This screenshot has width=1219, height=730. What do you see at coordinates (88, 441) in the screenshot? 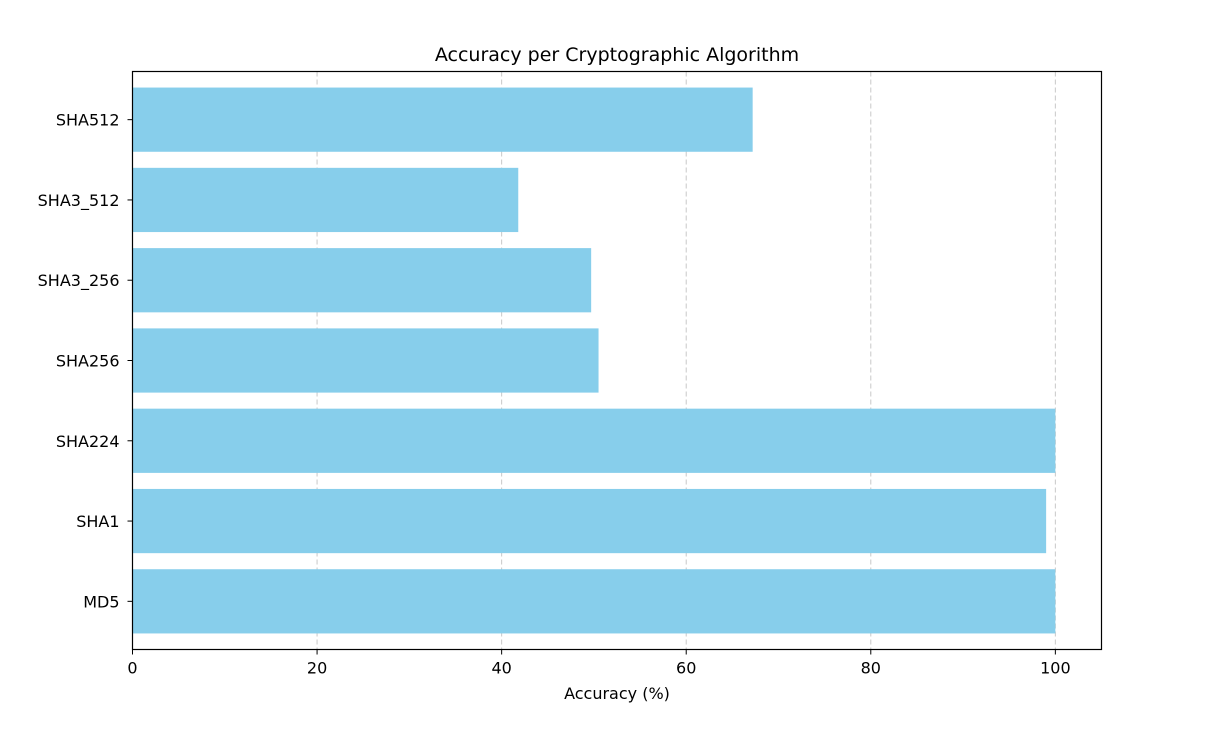
I see `y-tick-label: SHA224` at bounding box center [88, 441].